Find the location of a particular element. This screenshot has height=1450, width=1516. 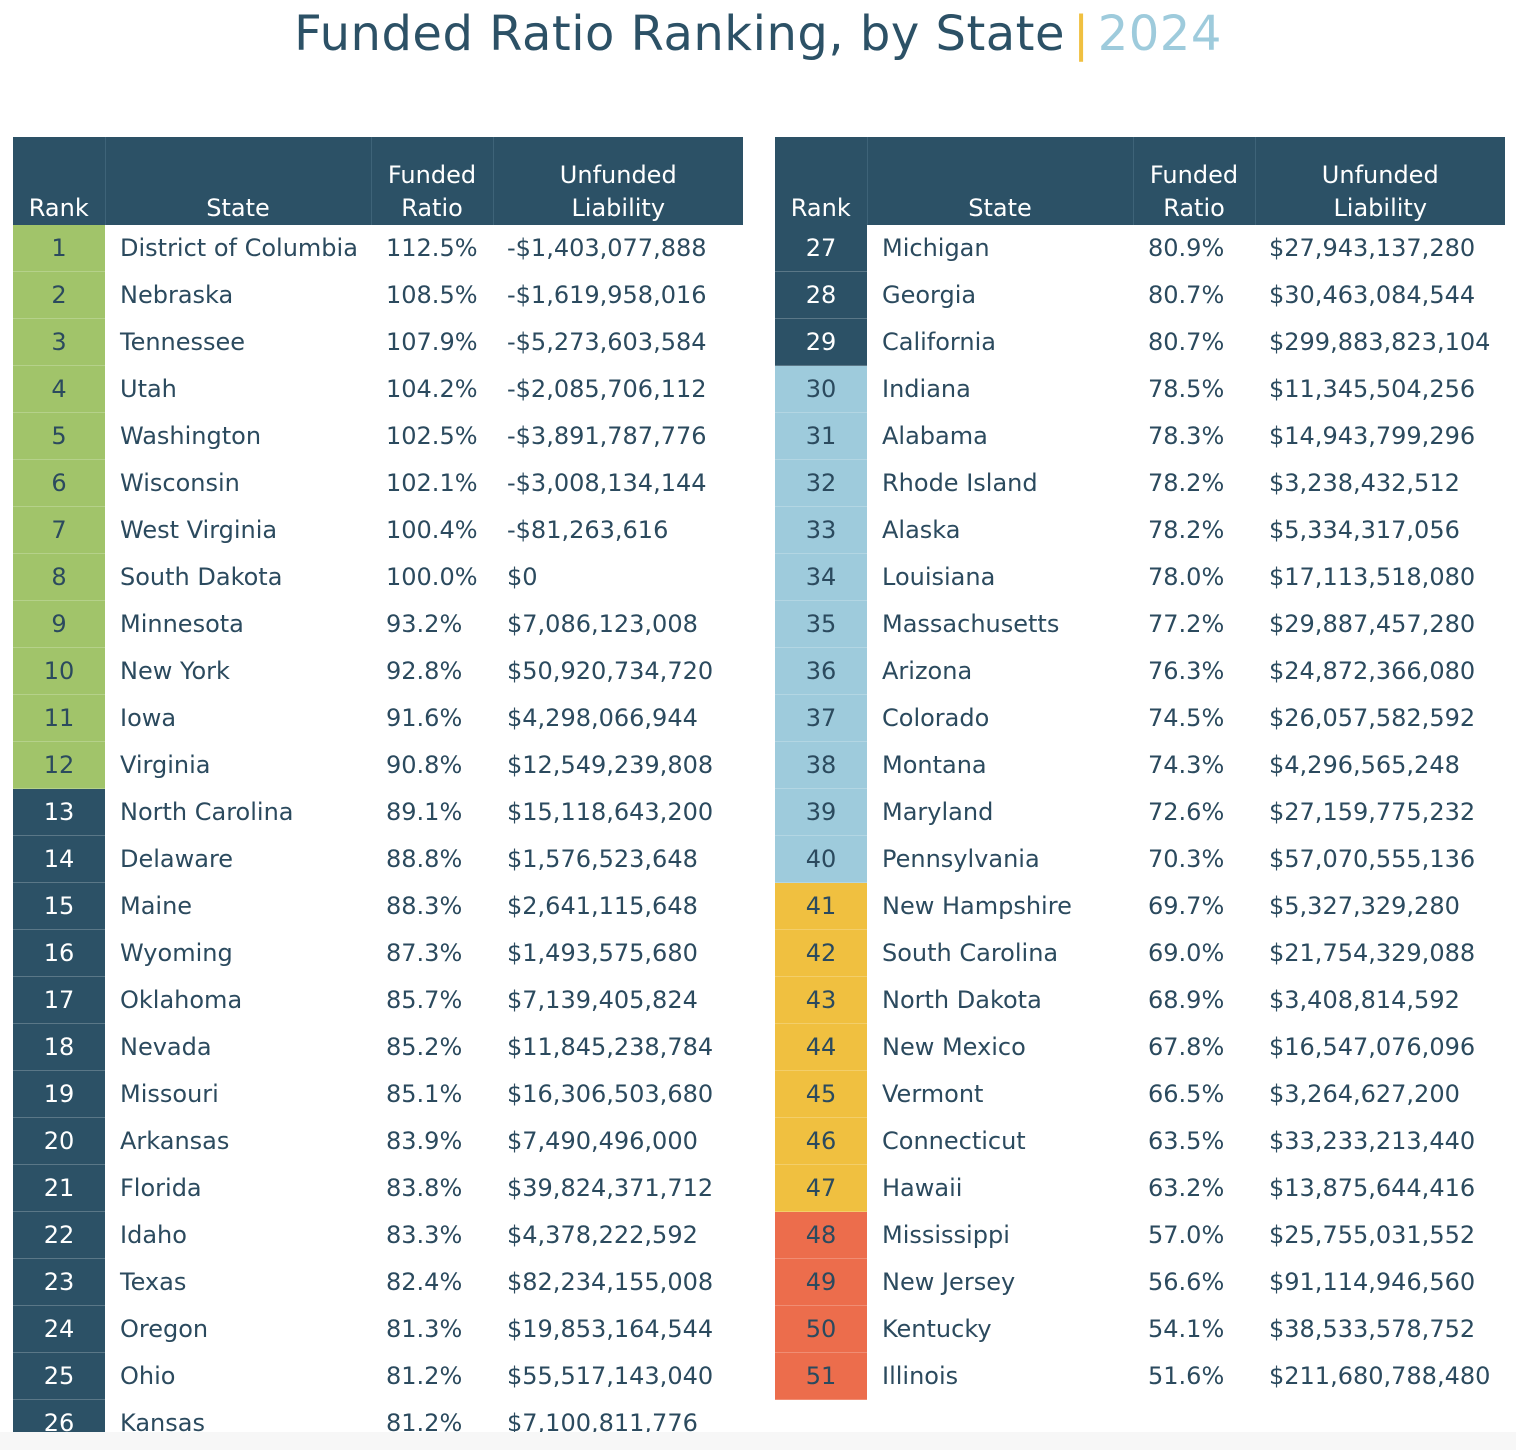

funded-ratio-cell: 102.5% is located at coordinates (432, 436).